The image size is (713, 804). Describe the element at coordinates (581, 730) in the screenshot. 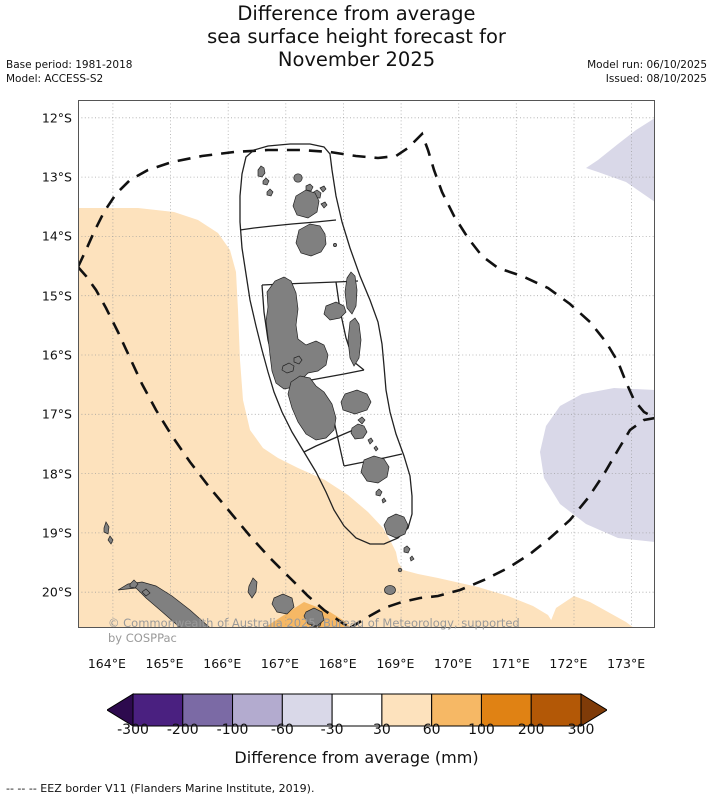

I see `colorbar-tick-label: 300` at that location.